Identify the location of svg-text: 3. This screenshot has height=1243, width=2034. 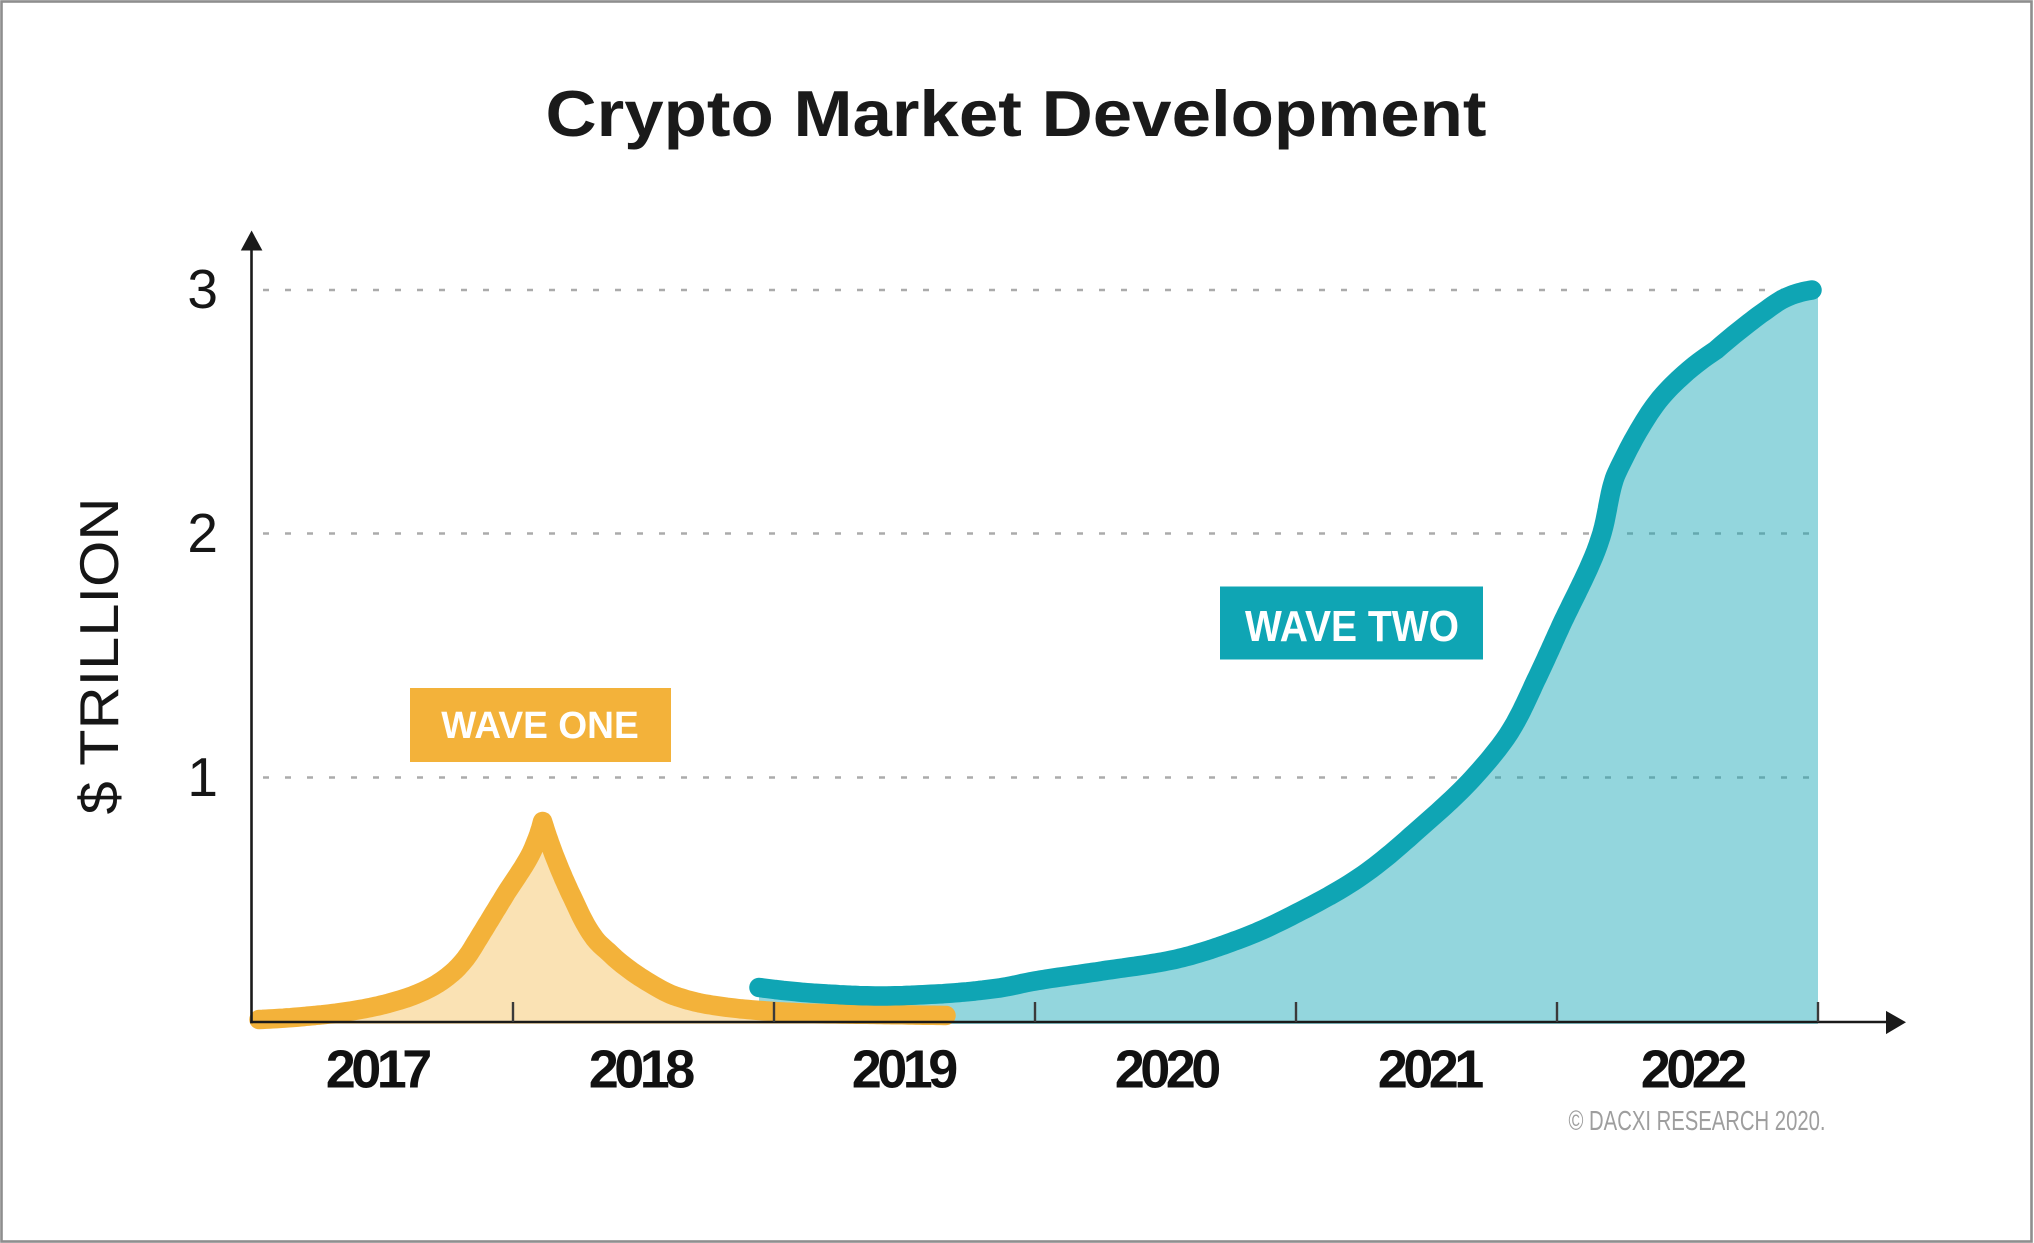
(202, 289).